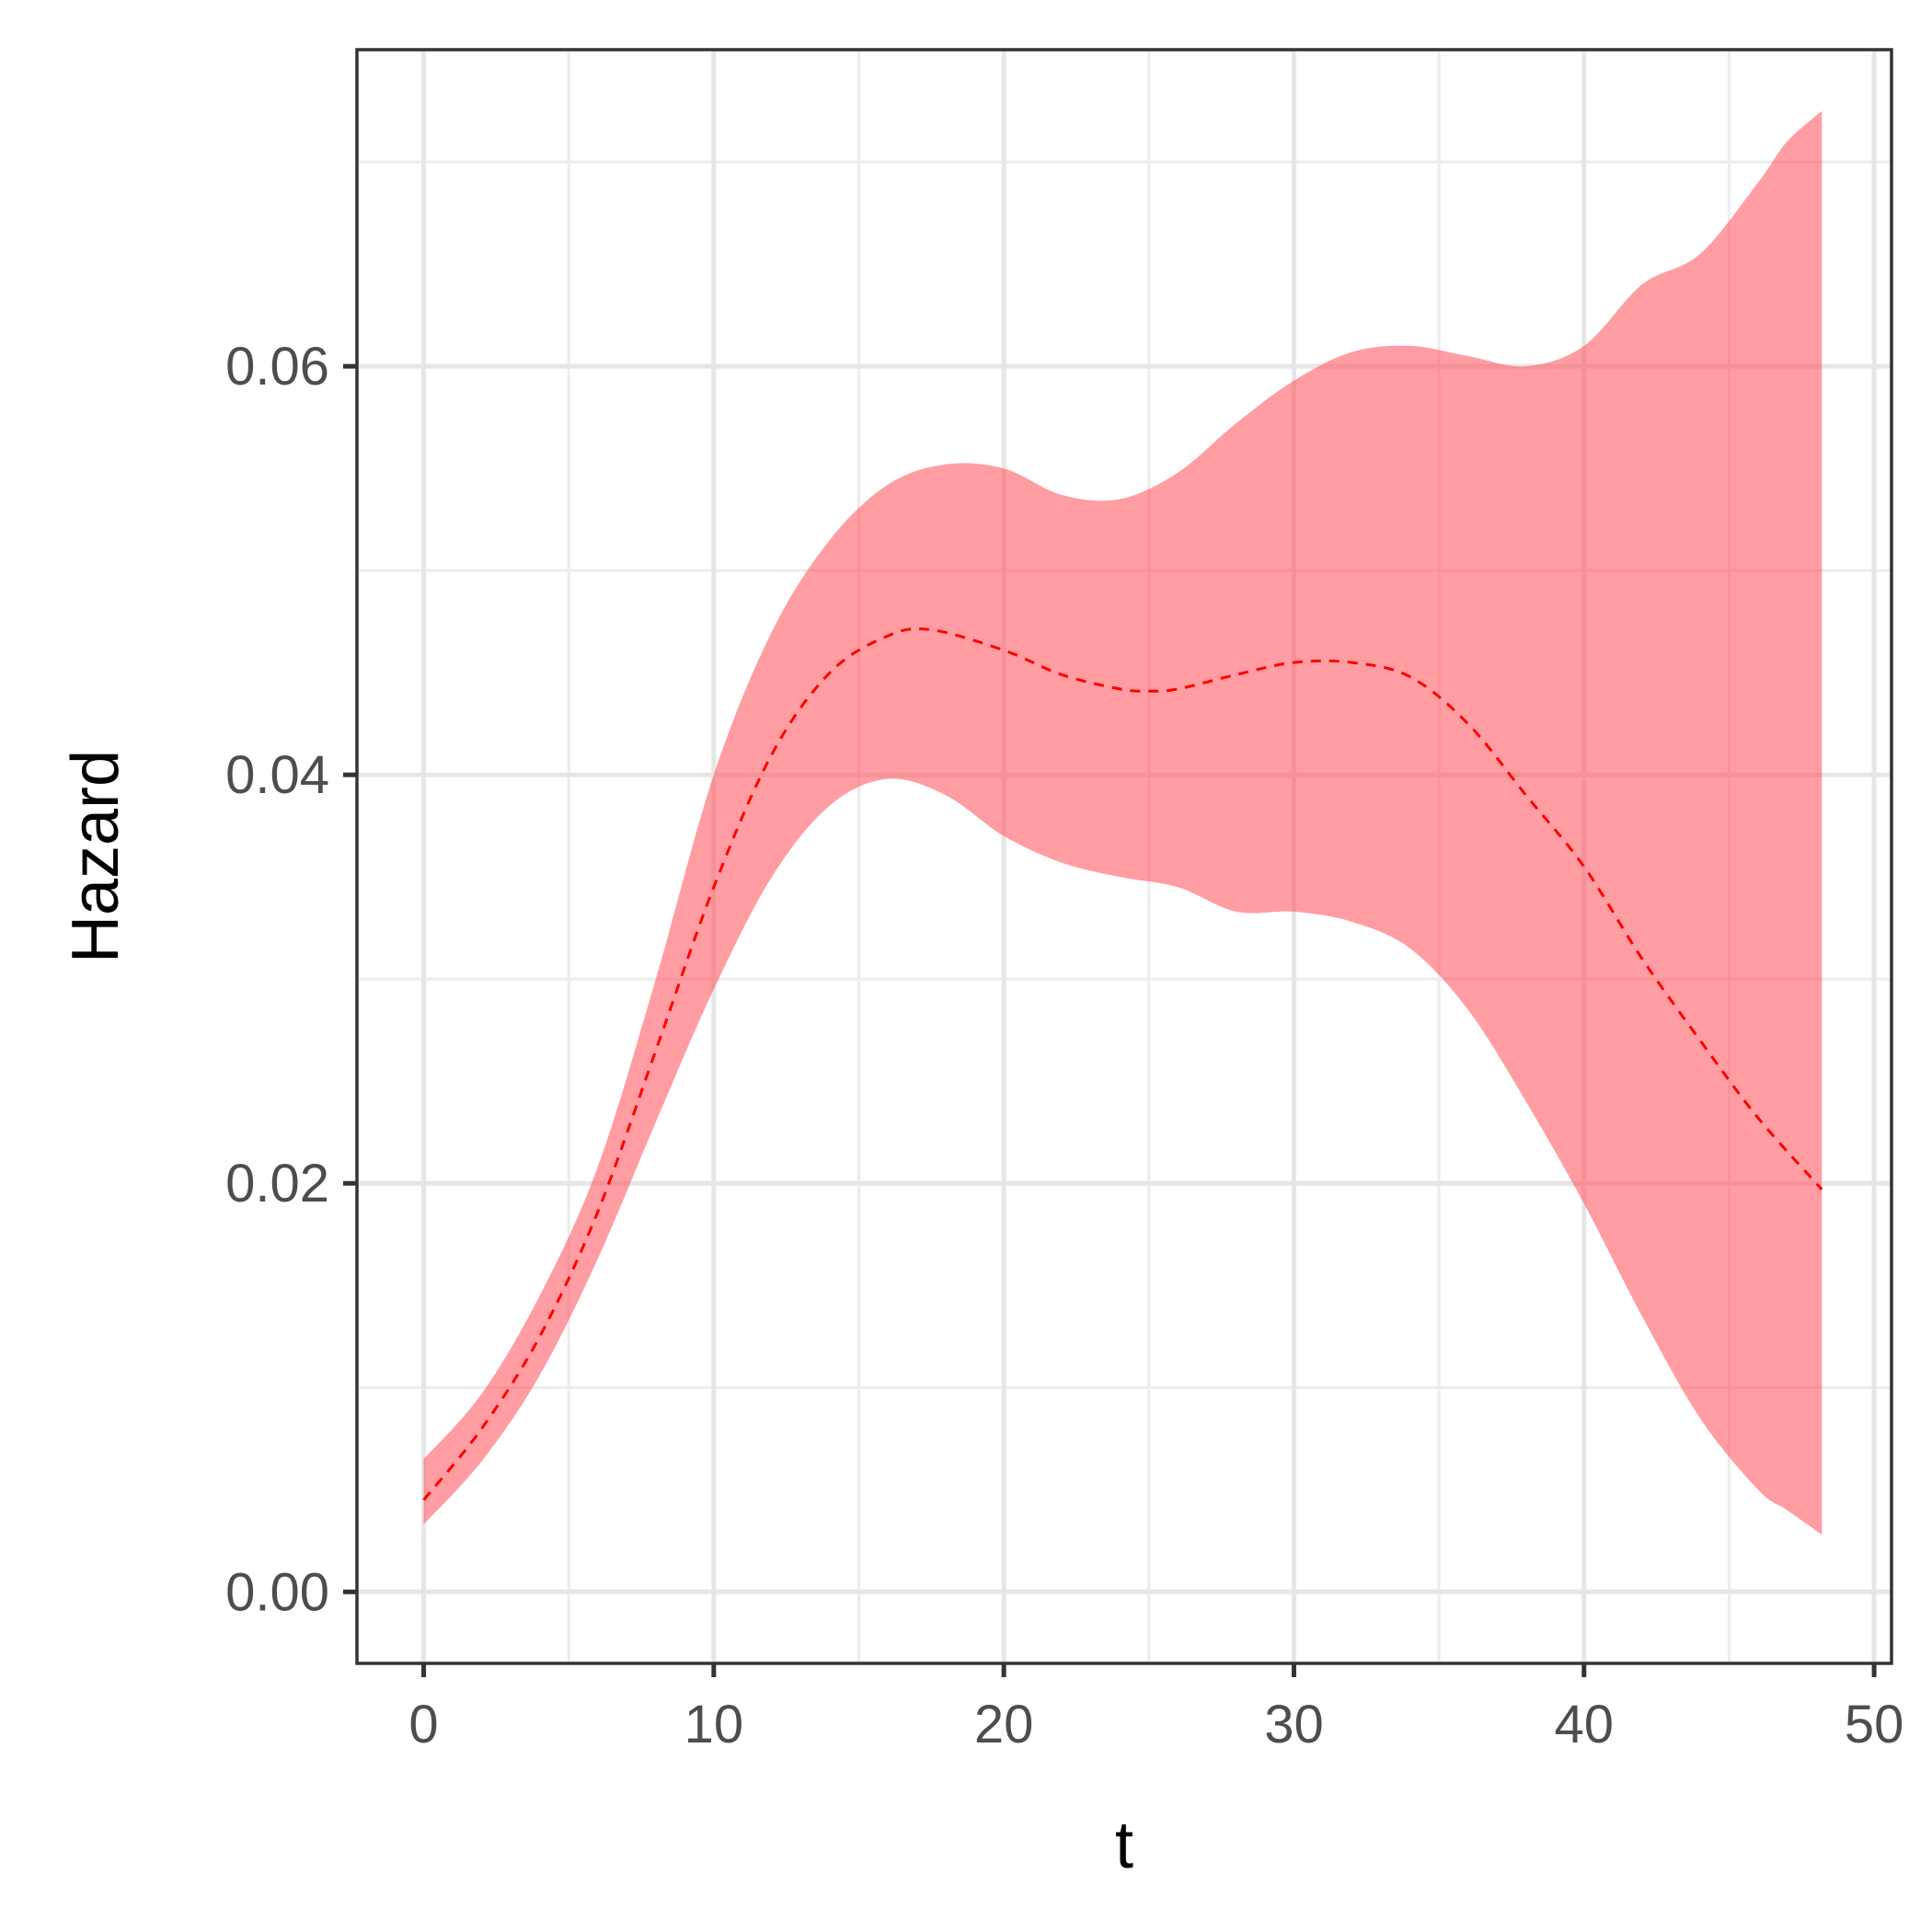 This screenshot has height=1932, width=1932. What do you see at coordinates (277, 1592) in the screenshot?
I see `y-tick-label: 0.00` at bounding box center [277, 1592].